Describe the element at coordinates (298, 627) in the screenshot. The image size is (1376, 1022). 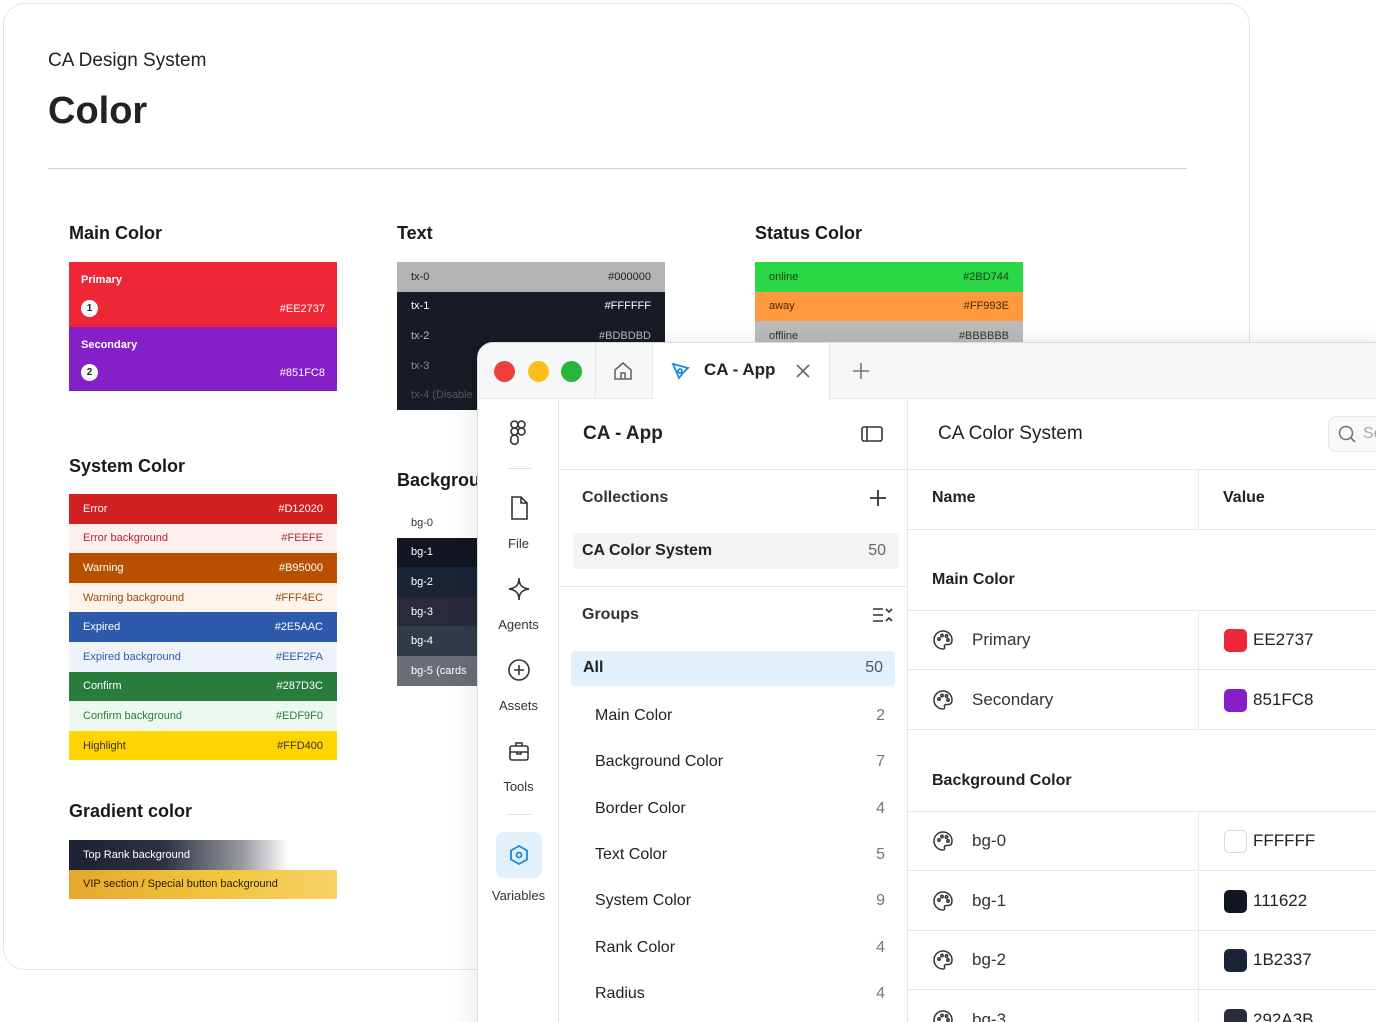
I see `swatch-hex: #2E5AAC` at that location.